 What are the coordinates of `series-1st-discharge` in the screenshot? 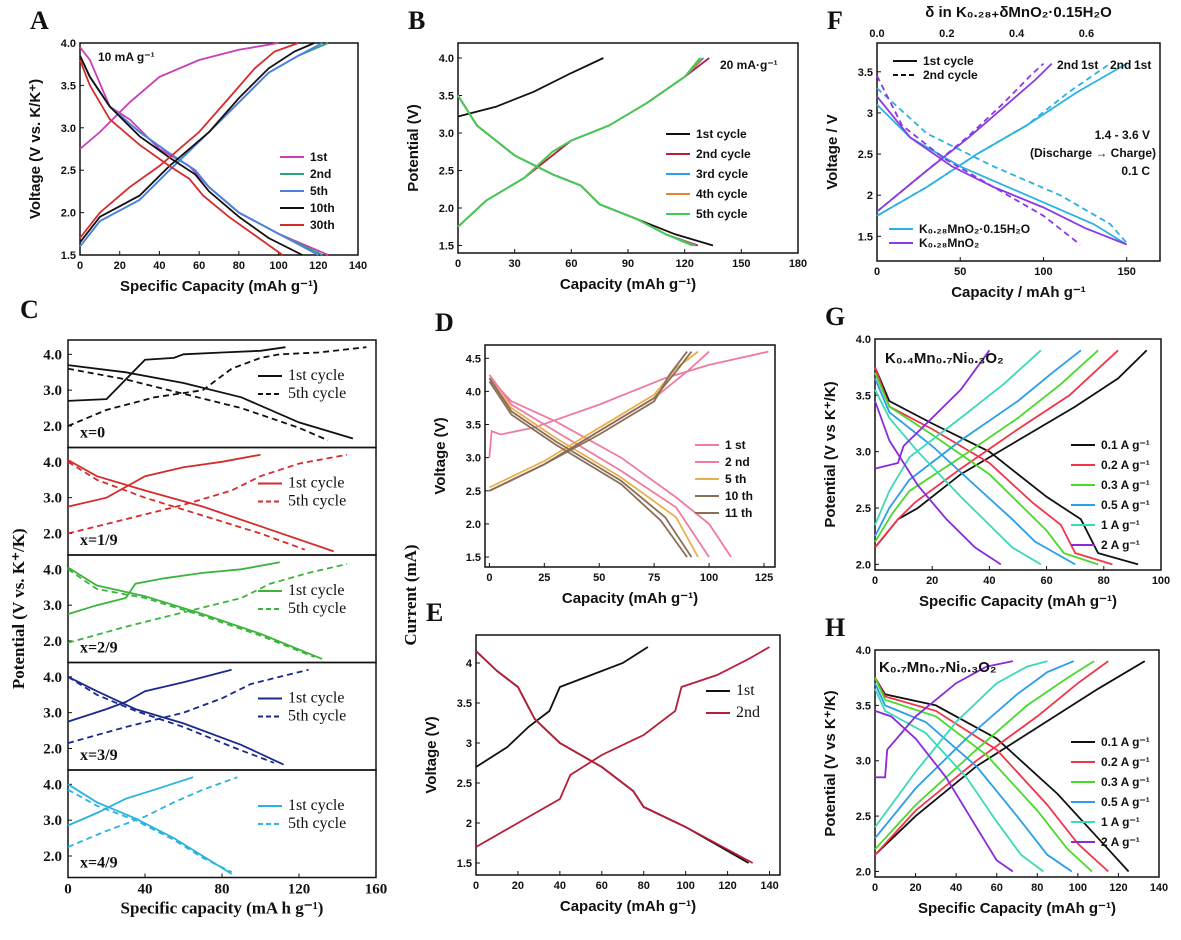 It's located at (204, 151).